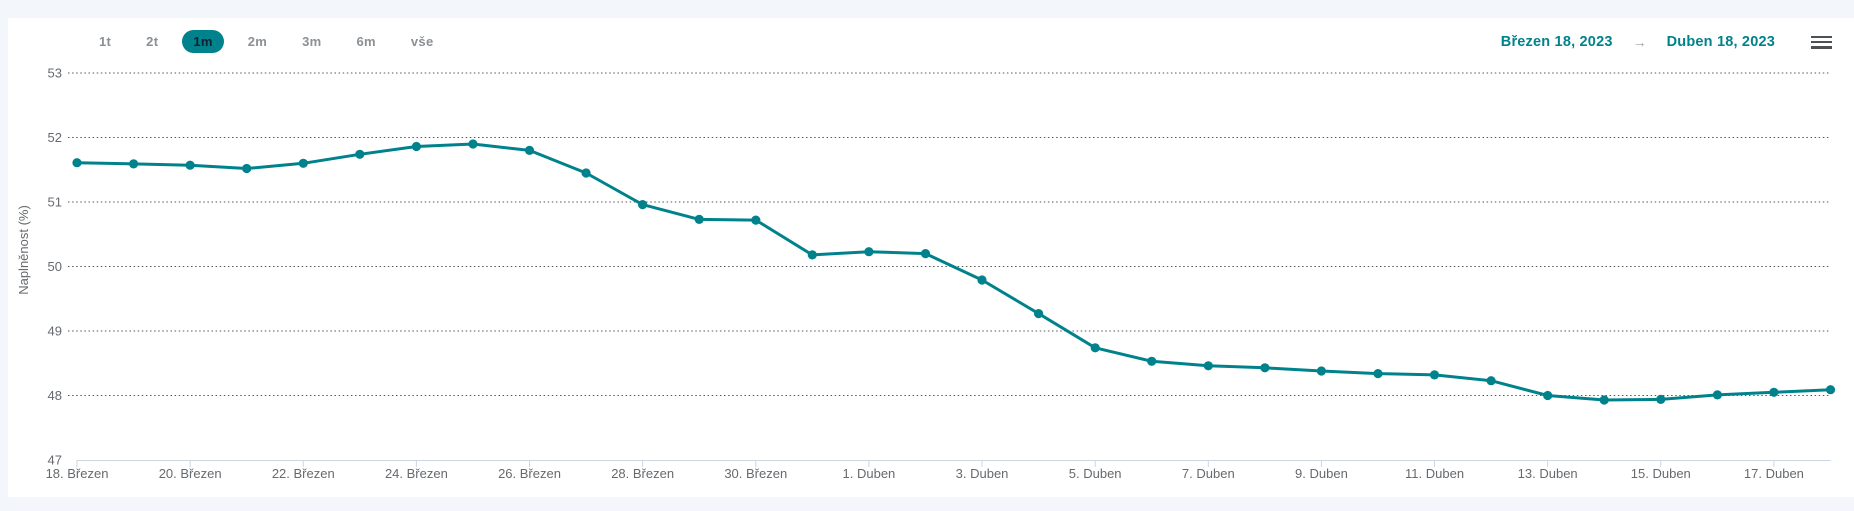 The height and width of the screenshot is (511, 1854). I want to click on range-button-1m: 1m, so click(203, 41).